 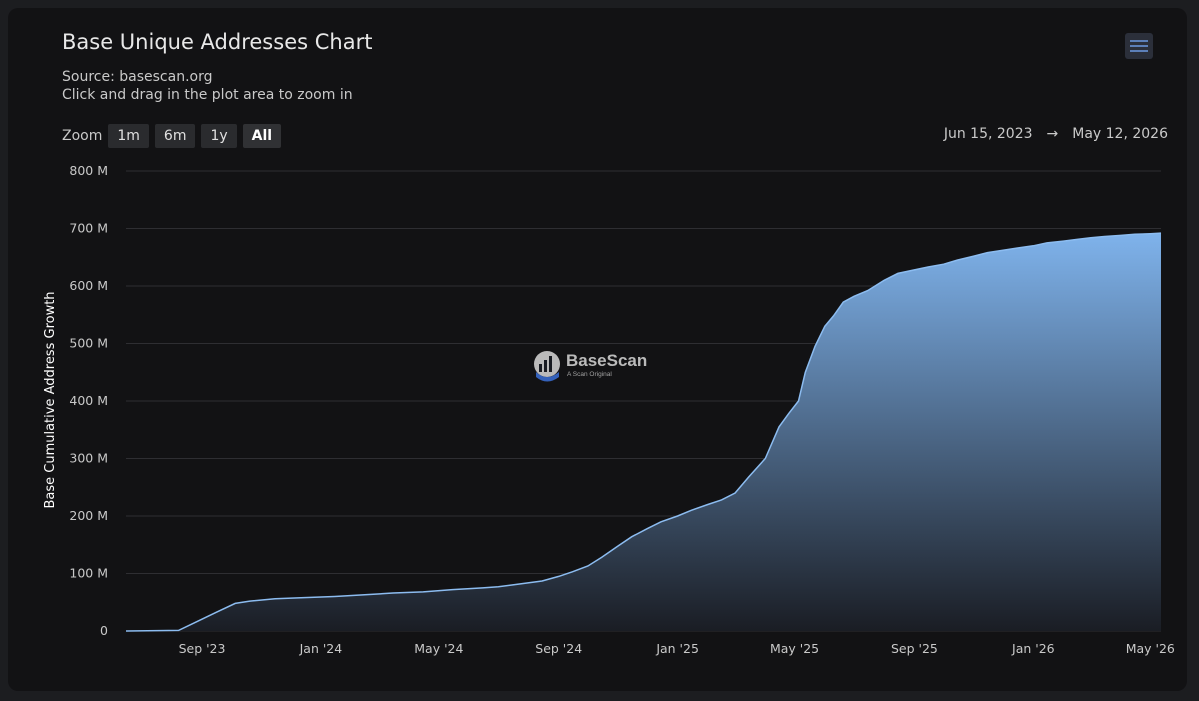 I want to click on x-tick-label: May '26, so click(x=1150, y=648).